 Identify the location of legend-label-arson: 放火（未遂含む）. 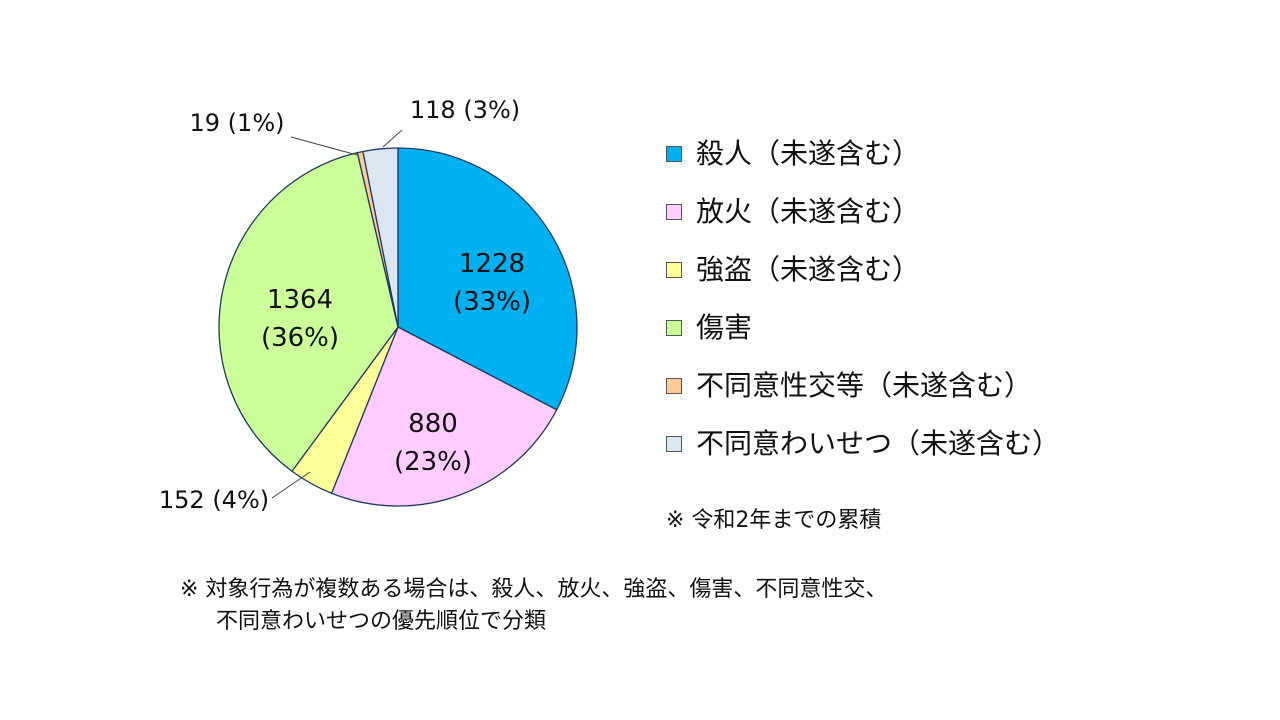
(808, 211).